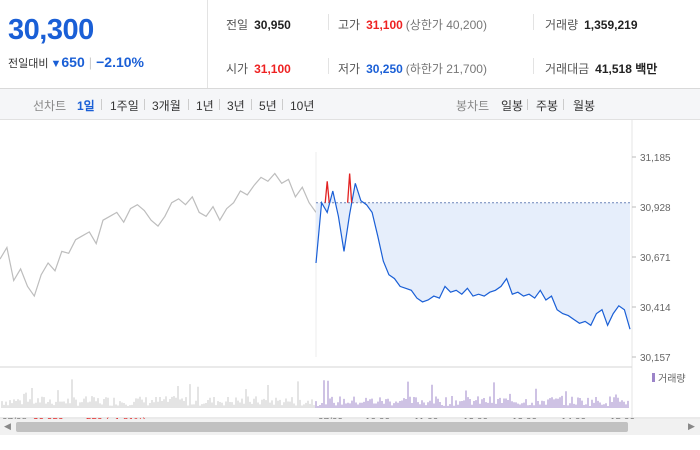  What do you see at coordinates (268, 106) in the screenshot?
I see `tab-5years: 5년` at bounding box center [268, 106].